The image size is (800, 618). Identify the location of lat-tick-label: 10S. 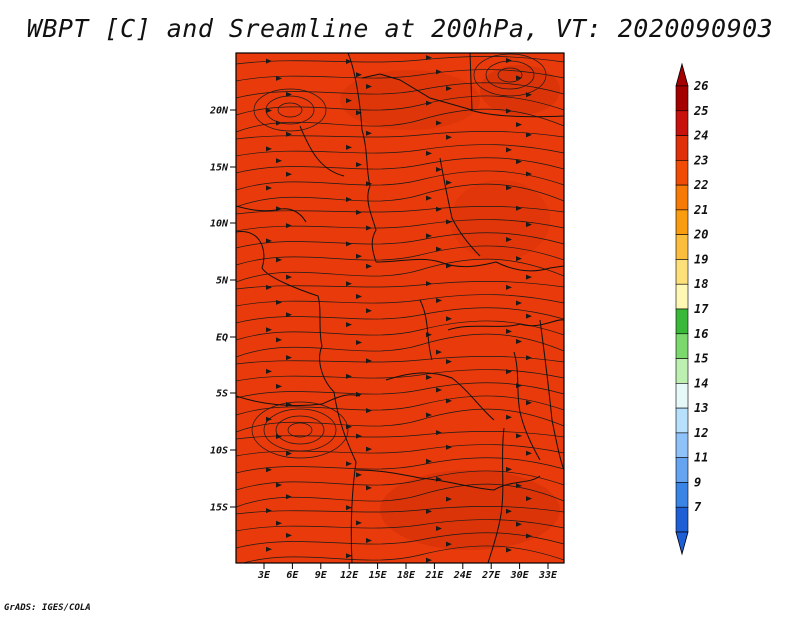
(219, 451).